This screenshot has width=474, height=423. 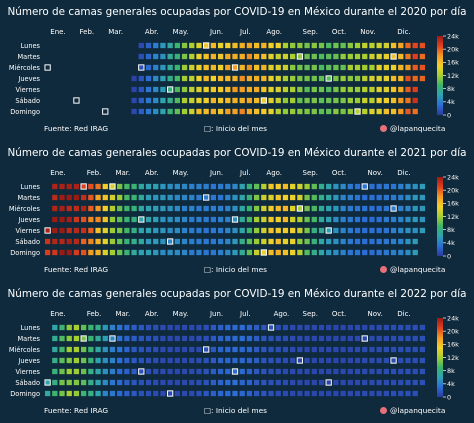 I want to click on month-start-note: □: Inicio del mes, so click(x=235, y=269).